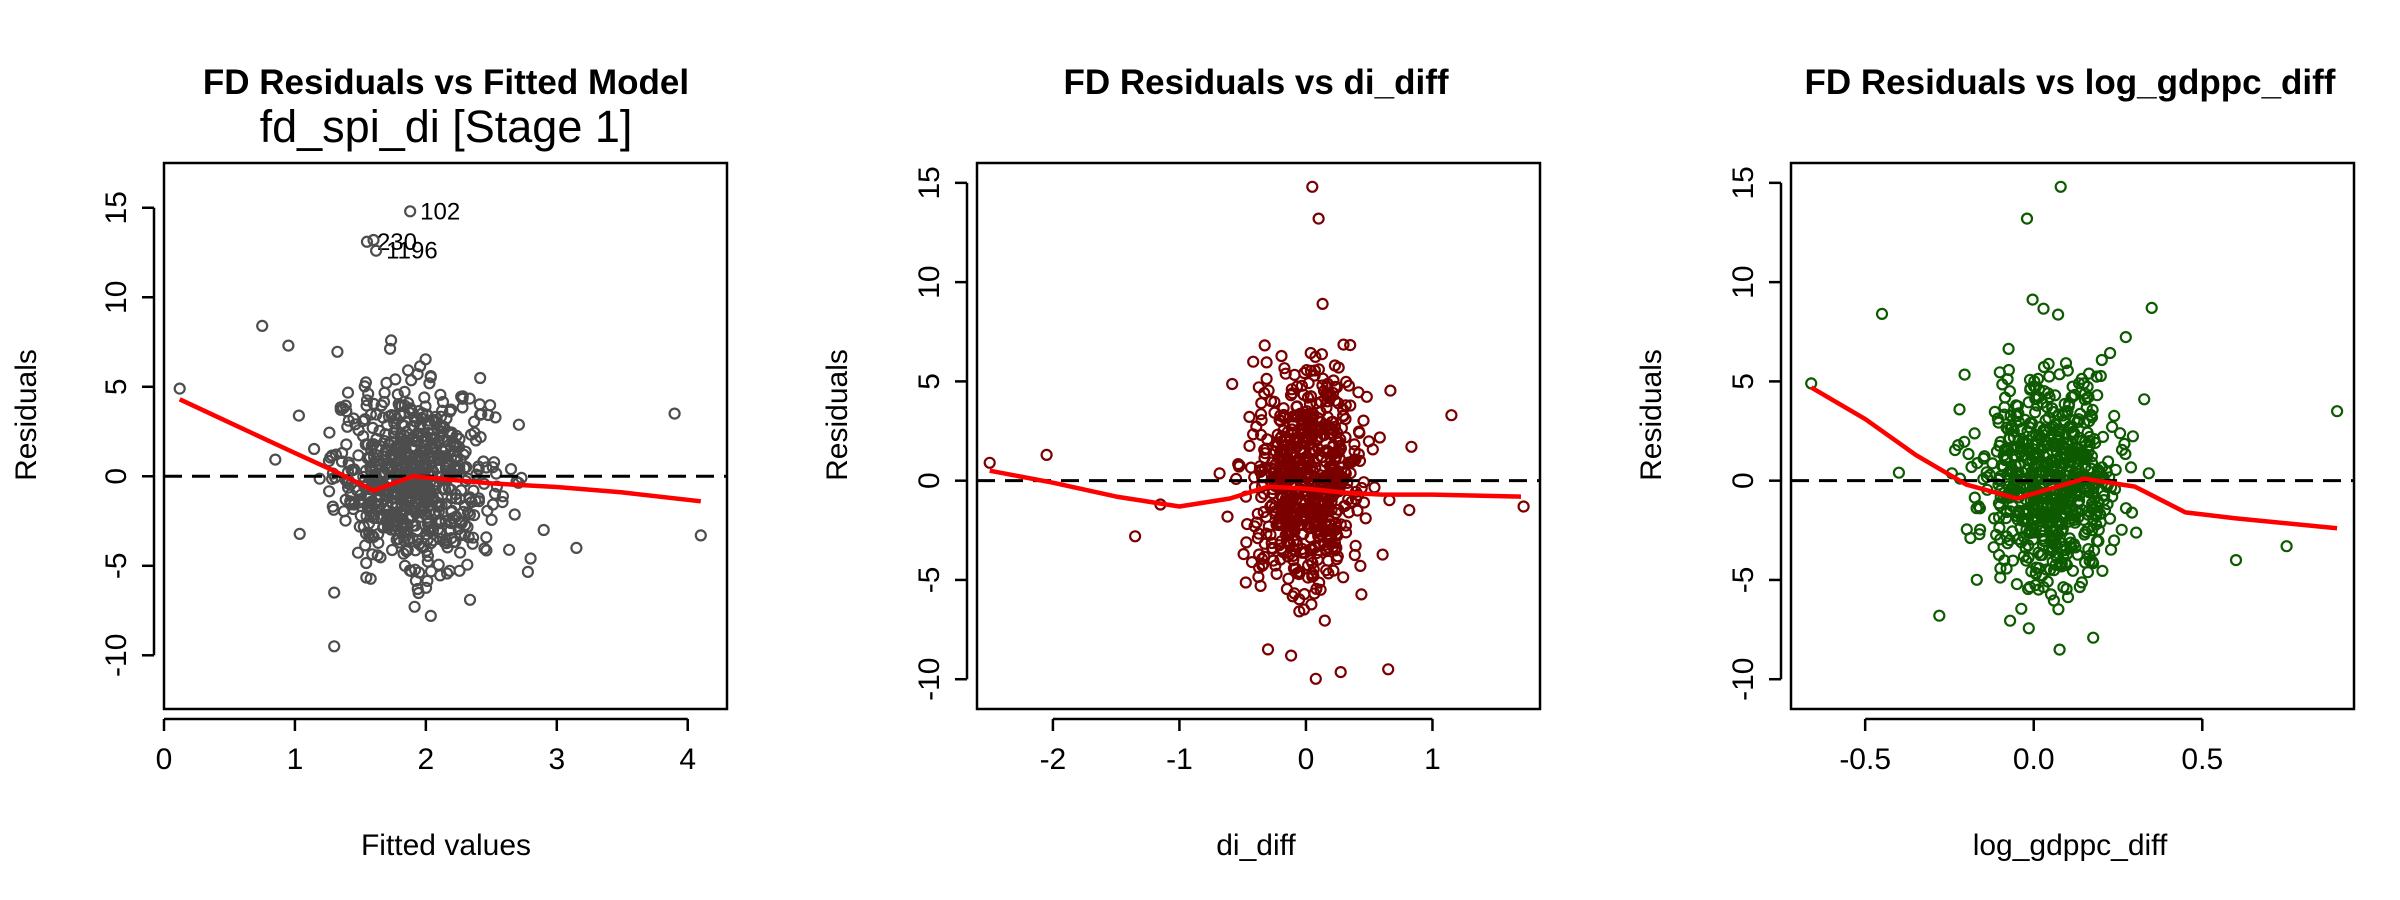 This screenshot has width=2400, height=900. I want to click on y-tick-label: 0, so click(1743, 480).